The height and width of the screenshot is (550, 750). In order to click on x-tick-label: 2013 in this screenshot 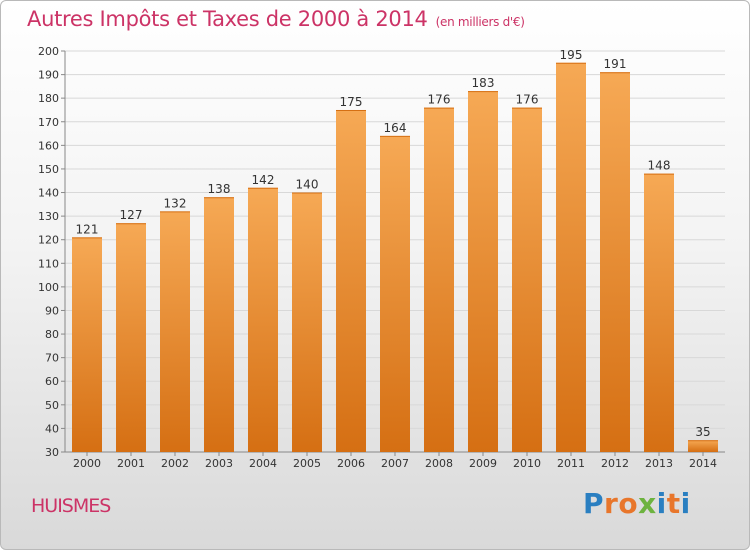, I will do `click(659, 463)`.